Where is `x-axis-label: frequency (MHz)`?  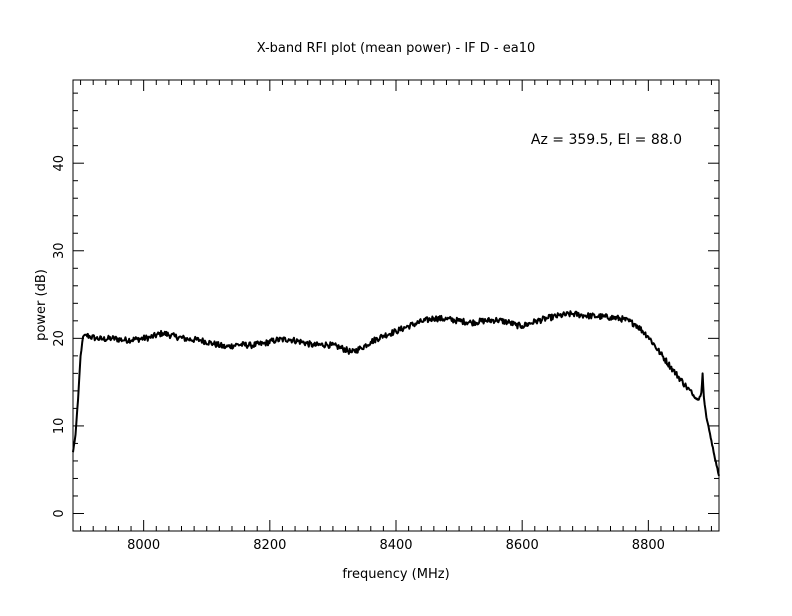 x-axis-label: frequency (MHz) is located at coordinates (395, 574).